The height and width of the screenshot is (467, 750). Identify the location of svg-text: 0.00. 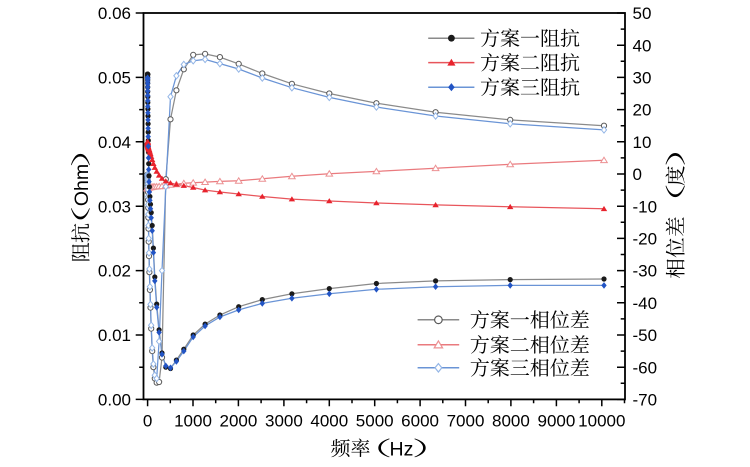
(114, 400).